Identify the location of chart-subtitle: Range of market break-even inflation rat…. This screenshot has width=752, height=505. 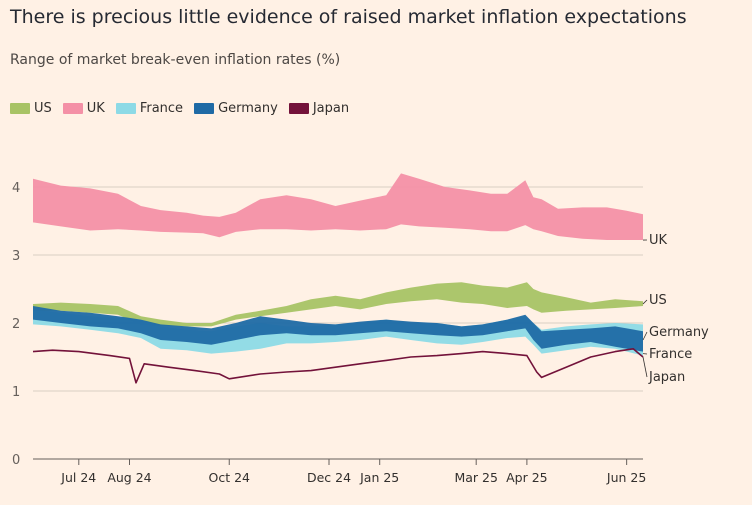
(175, 60).